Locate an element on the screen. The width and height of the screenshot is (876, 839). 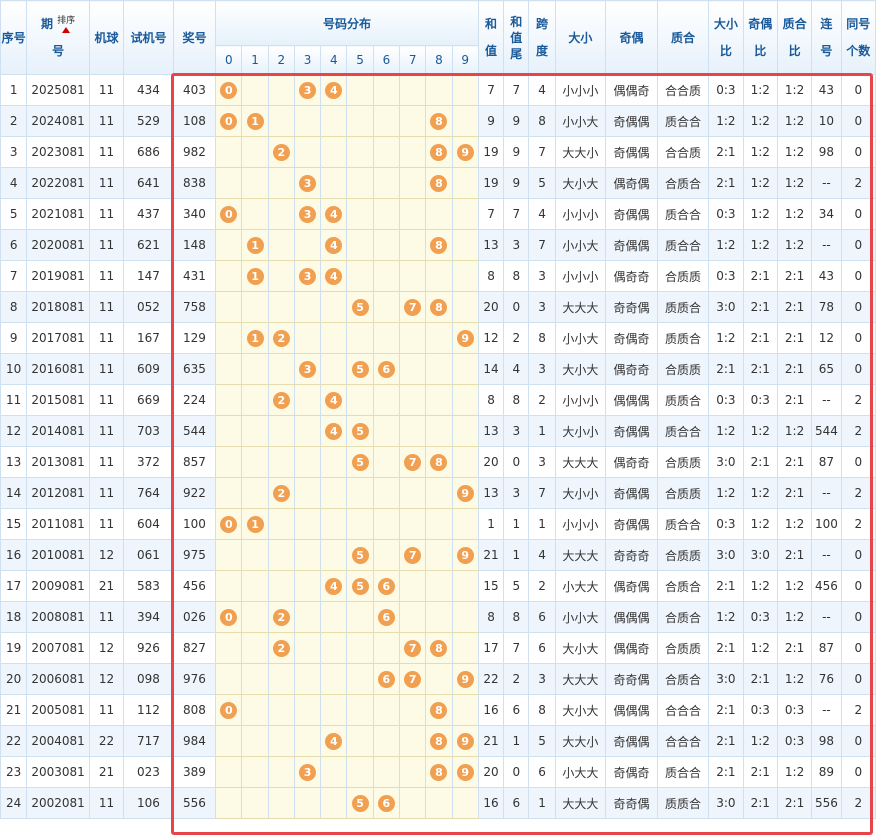
cell-parity_ratio: 2:1 is located at coordinates (760, 307).